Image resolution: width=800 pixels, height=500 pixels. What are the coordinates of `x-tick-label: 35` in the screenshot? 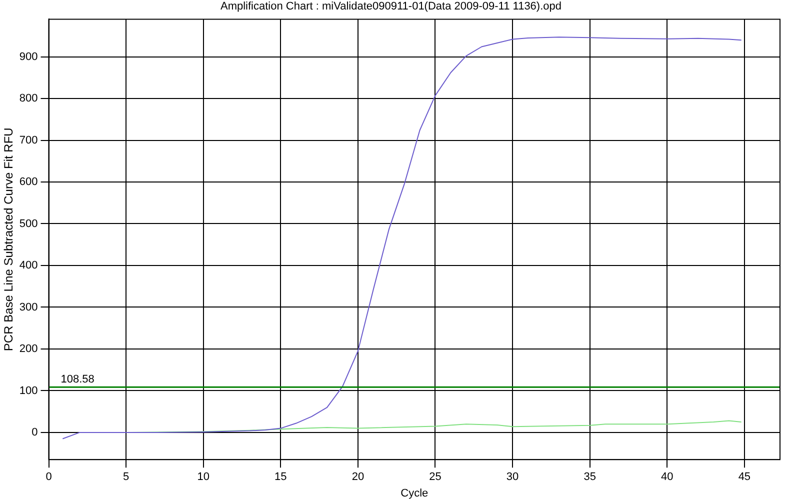 It's located at (590, 477).